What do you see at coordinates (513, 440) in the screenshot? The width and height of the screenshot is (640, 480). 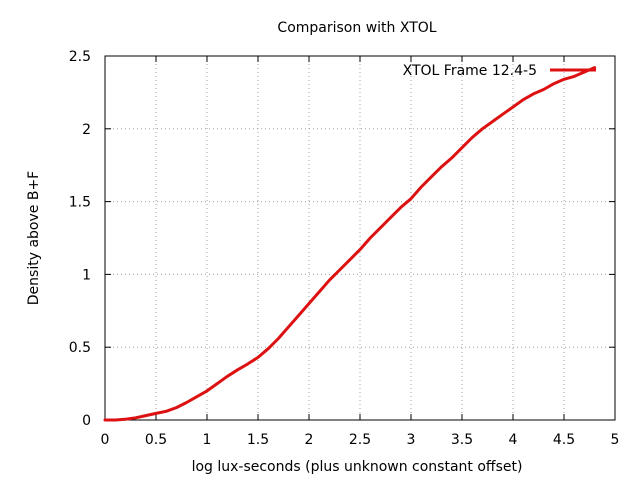 I see `x-tick-label: 4` at bounding box center [513, 440].